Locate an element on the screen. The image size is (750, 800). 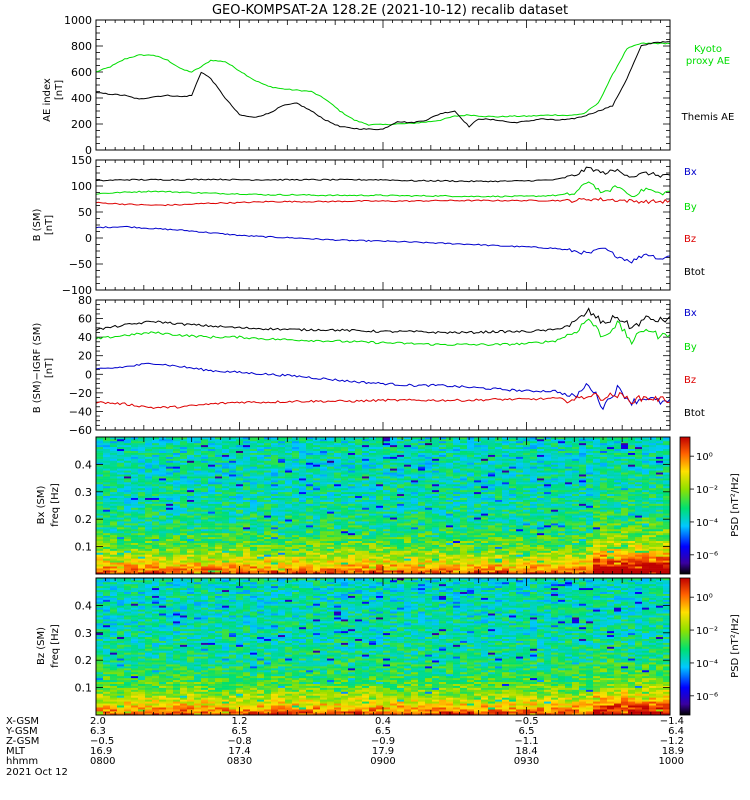
ae-legend-label: proxy AE is located at coordinates (708, 61).